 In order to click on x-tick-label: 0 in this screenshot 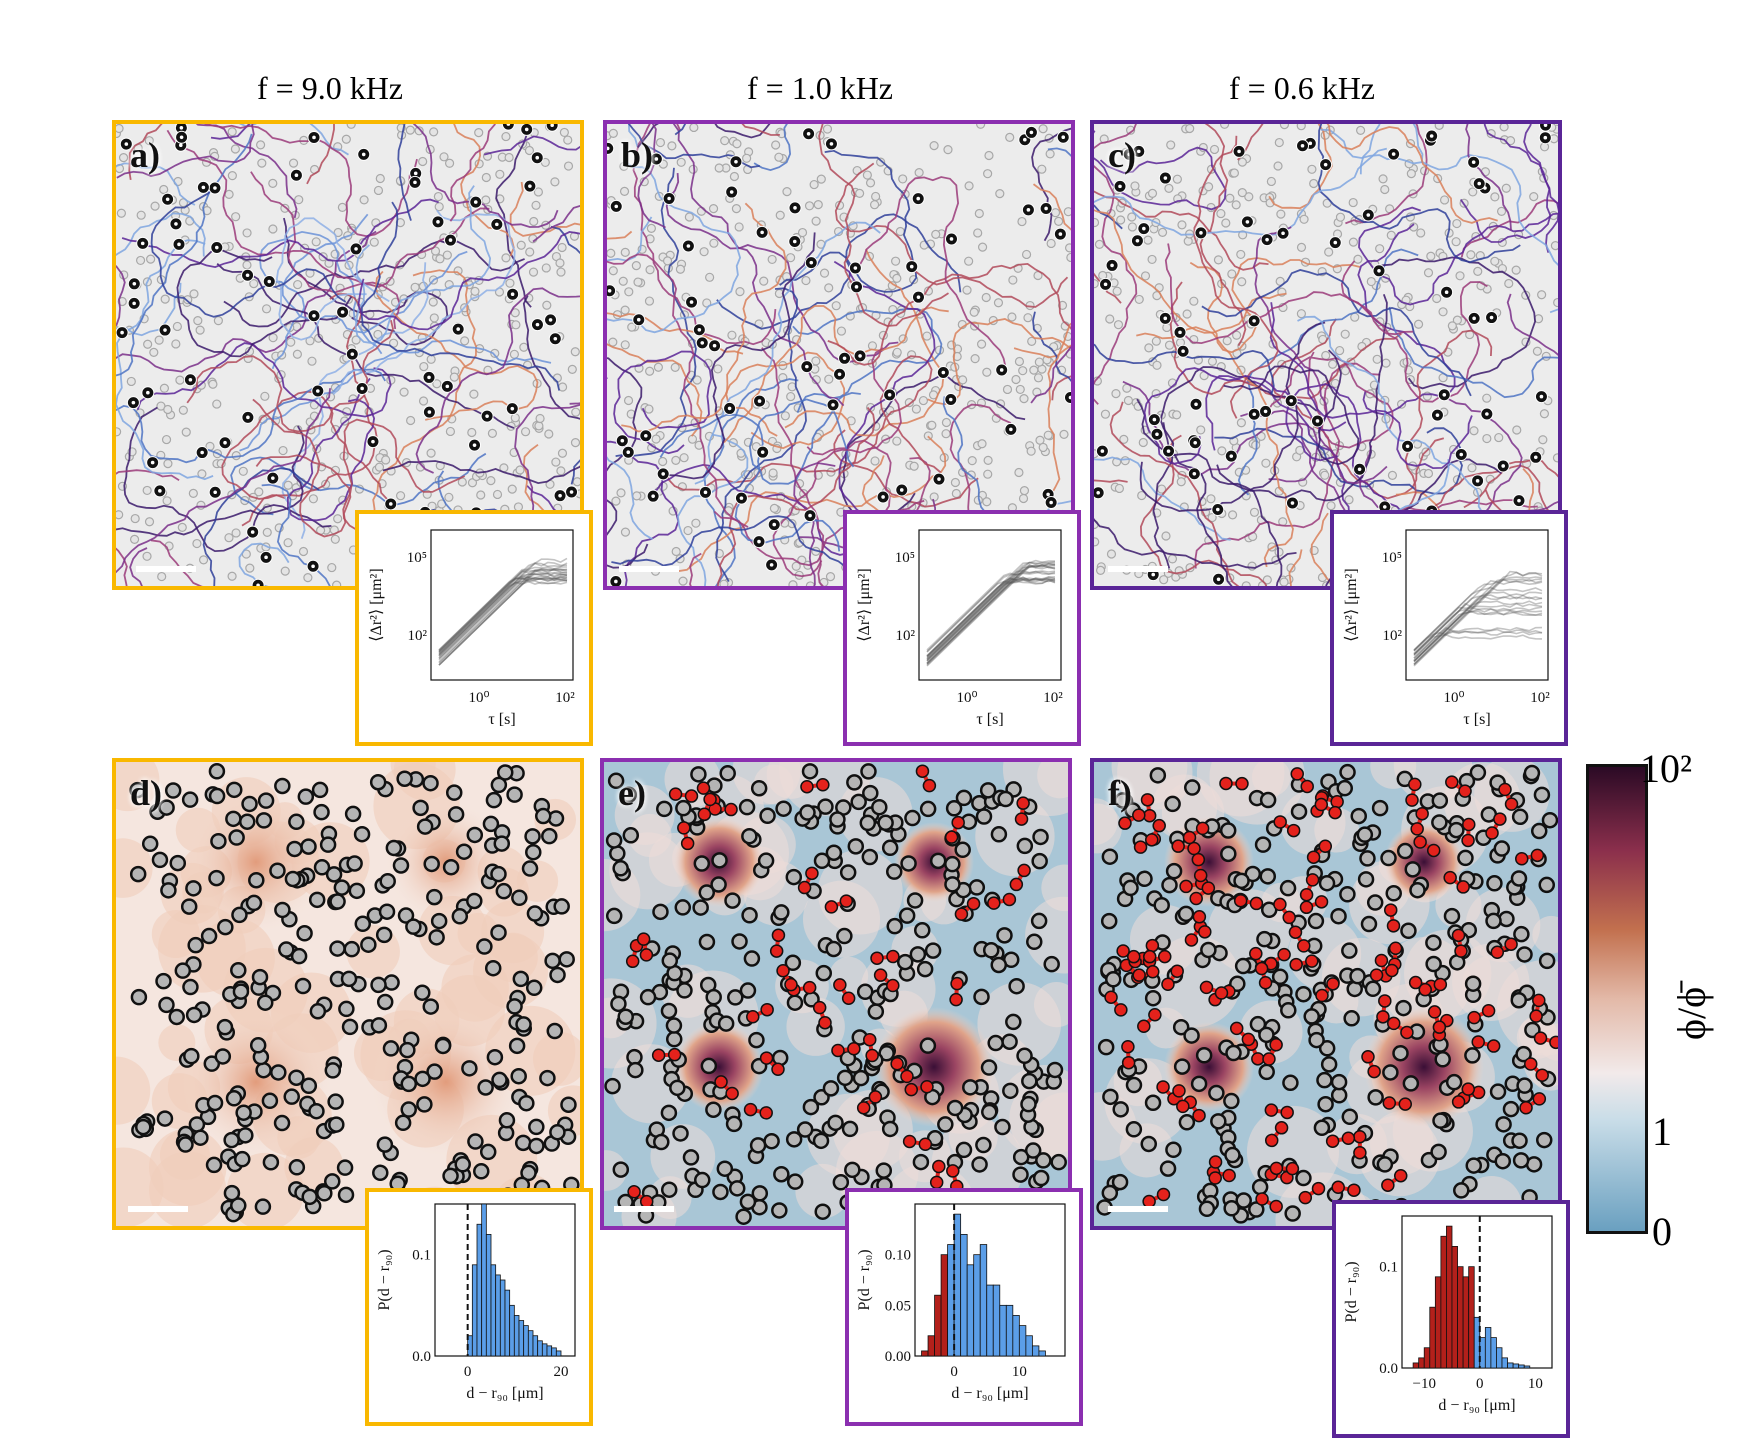, I will do `click(954, 1372)`.